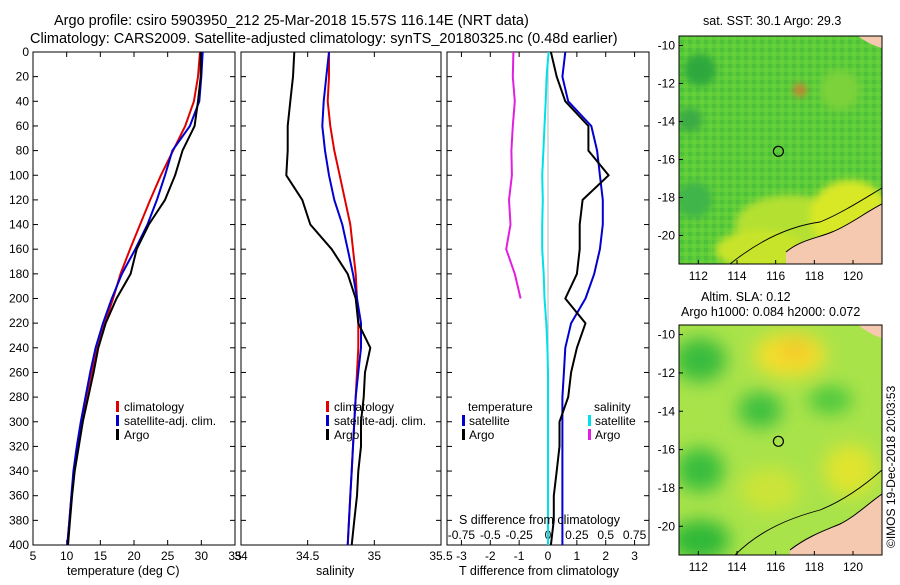  I want to click on legend-label-s-satellite: satellite, so click(615, 421).